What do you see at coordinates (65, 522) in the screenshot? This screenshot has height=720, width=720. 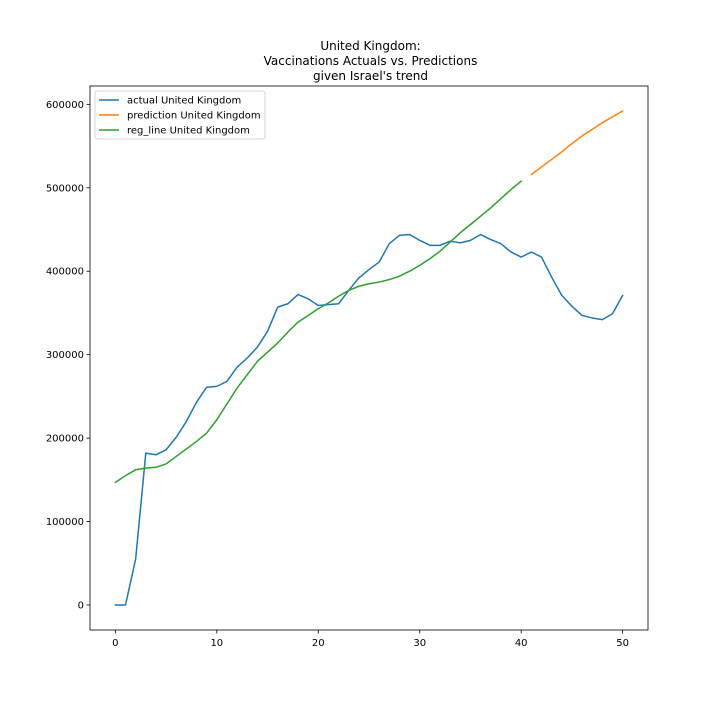 I see `y-tick-label: 100000` at bounding box center [65, 522].